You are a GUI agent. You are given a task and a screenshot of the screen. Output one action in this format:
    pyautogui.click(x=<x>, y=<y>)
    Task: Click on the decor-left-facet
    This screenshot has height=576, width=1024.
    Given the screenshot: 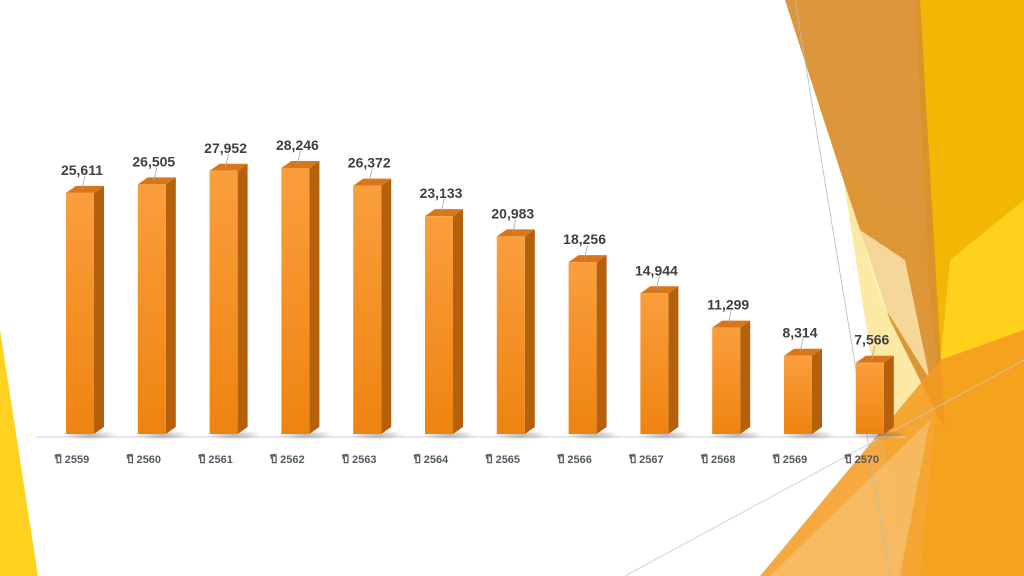 What is the action you would take?
    pyautogui.click(x=19, y=453)
    